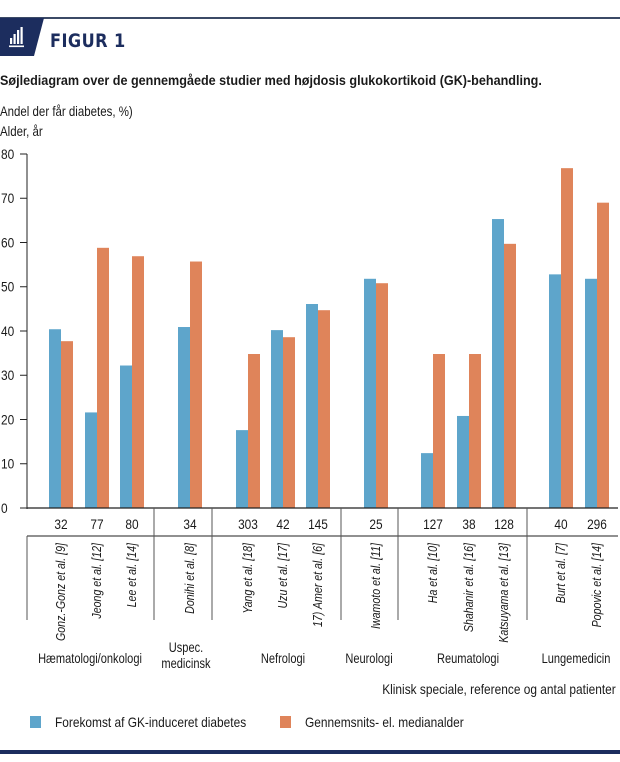  I want to click on reference-label: Lee et al. [14], so click(132, 574).